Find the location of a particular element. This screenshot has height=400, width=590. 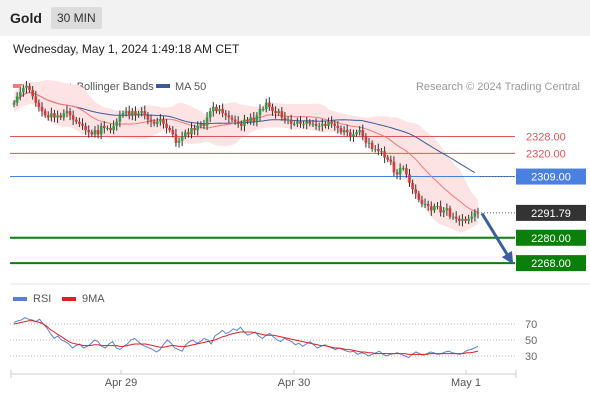

level-pivot-2: 2309.00 is located at coordinates (298, 176).